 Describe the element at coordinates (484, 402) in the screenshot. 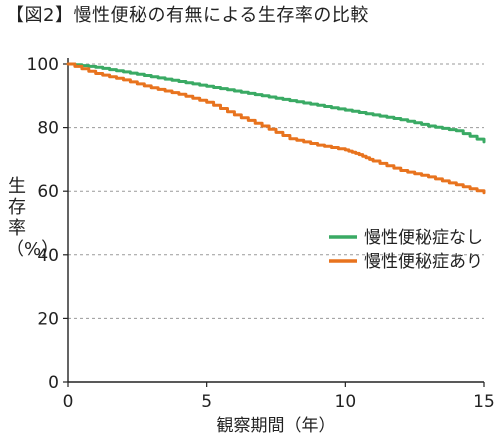

I see `x-tick-label-15: 15` at that location.